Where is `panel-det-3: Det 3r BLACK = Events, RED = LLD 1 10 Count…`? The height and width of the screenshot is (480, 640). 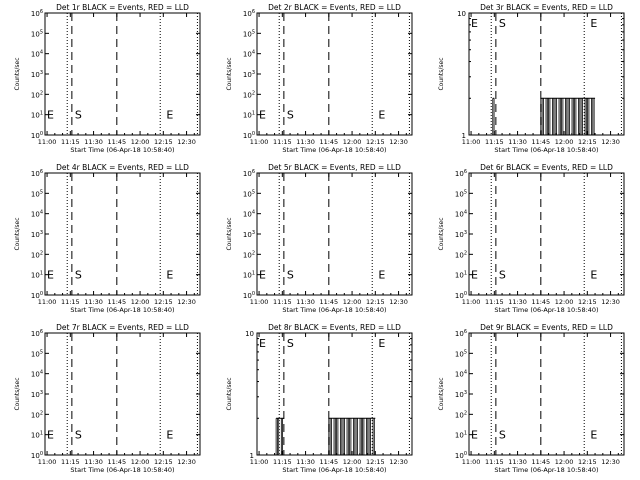
panel-det-3: Det 3r BLACK = Events, RED = LLD 1 10 Count… is located at coordinates (531, 78).